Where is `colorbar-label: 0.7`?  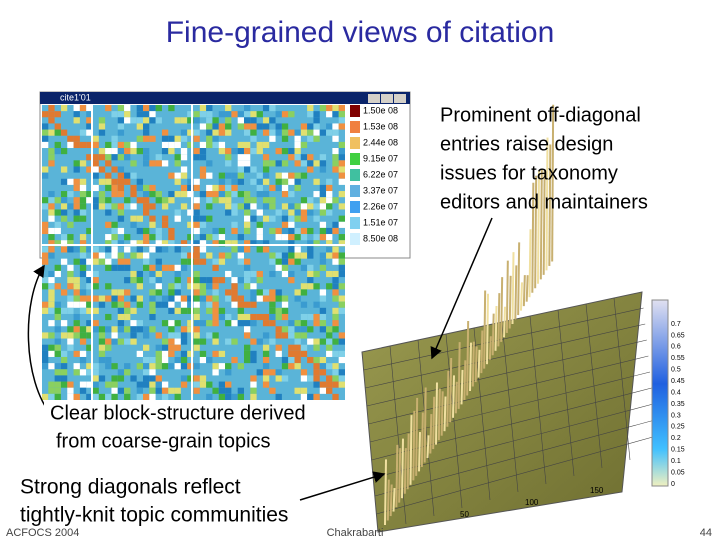 colorbar-label: 0.7 is located at coordinates (676, 324).